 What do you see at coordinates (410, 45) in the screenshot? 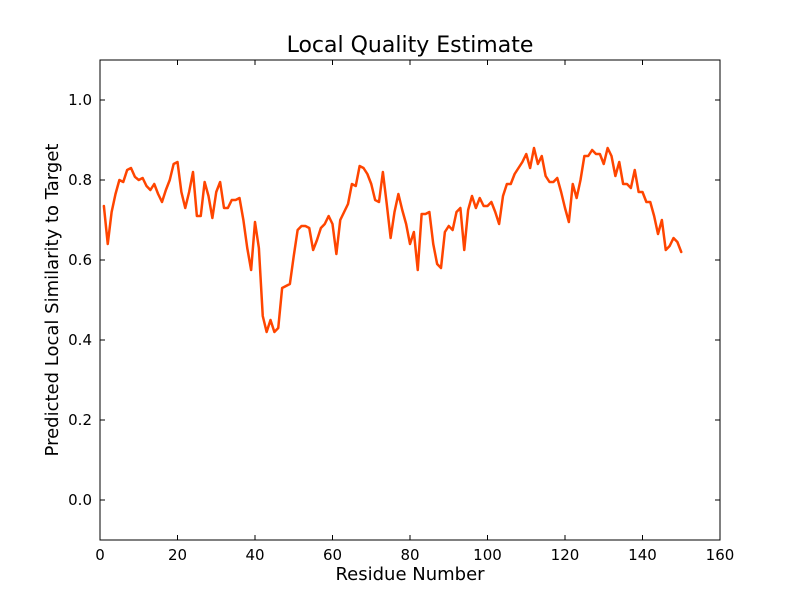
I see `chart-title: Local Quality Estimate` at bounding box center [410, 45].